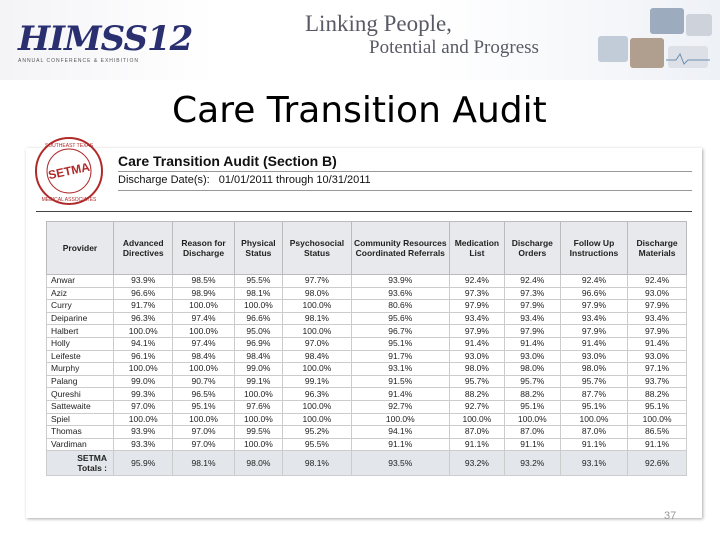 The image size is (720, 540). I want to click on provider-name: Palang, so click(80, 381).